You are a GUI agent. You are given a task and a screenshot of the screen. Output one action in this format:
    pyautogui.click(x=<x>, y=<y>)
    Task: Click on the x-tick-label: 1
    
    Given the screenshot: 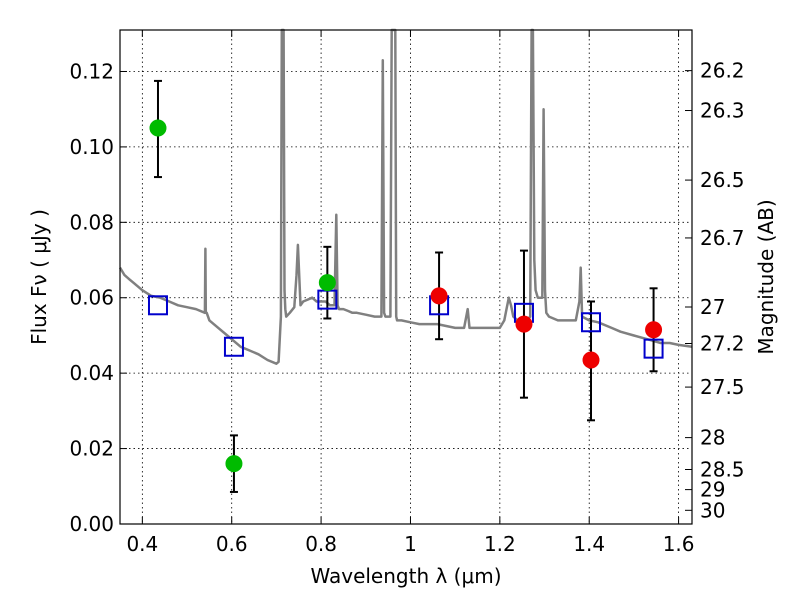 What is the action you would take?
    pyautogui.click(x=410, y=544)
    